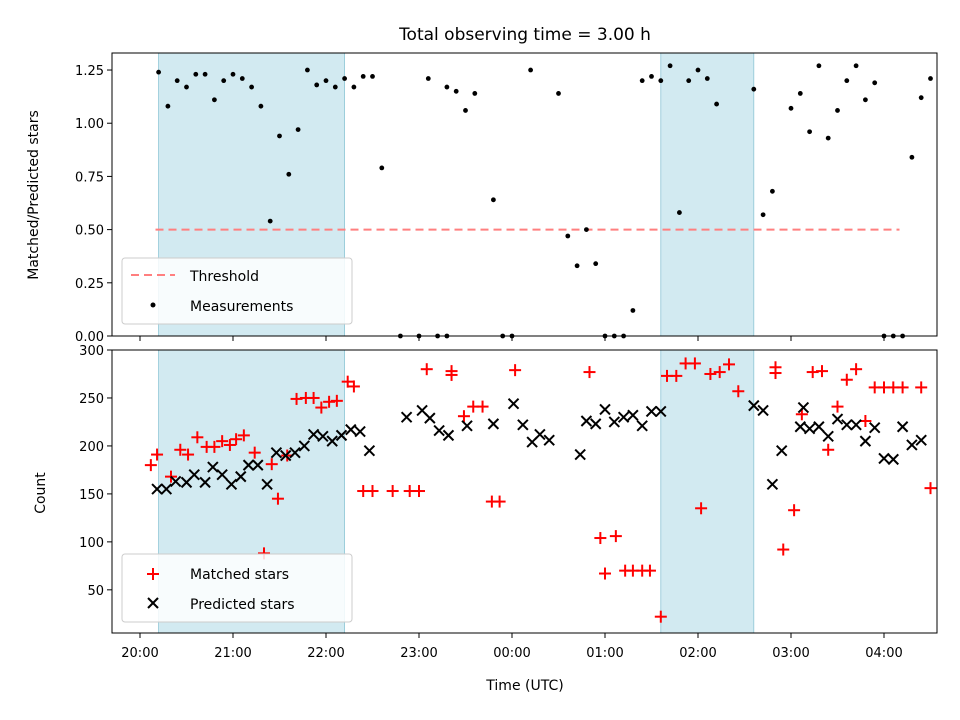 This screenshot has width=960, height=720. Describe the element at coordinates (239, 575) in the screenshot. I see `legend-matched-label: Matched stars` at that location.